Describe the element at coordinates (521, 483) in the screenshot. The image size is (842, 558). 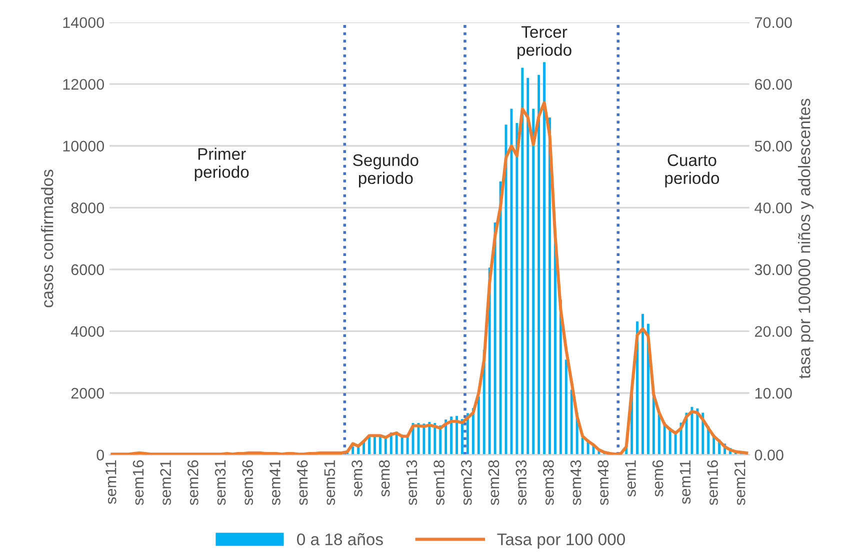
I see `x-tick-label: sem33` at that location.